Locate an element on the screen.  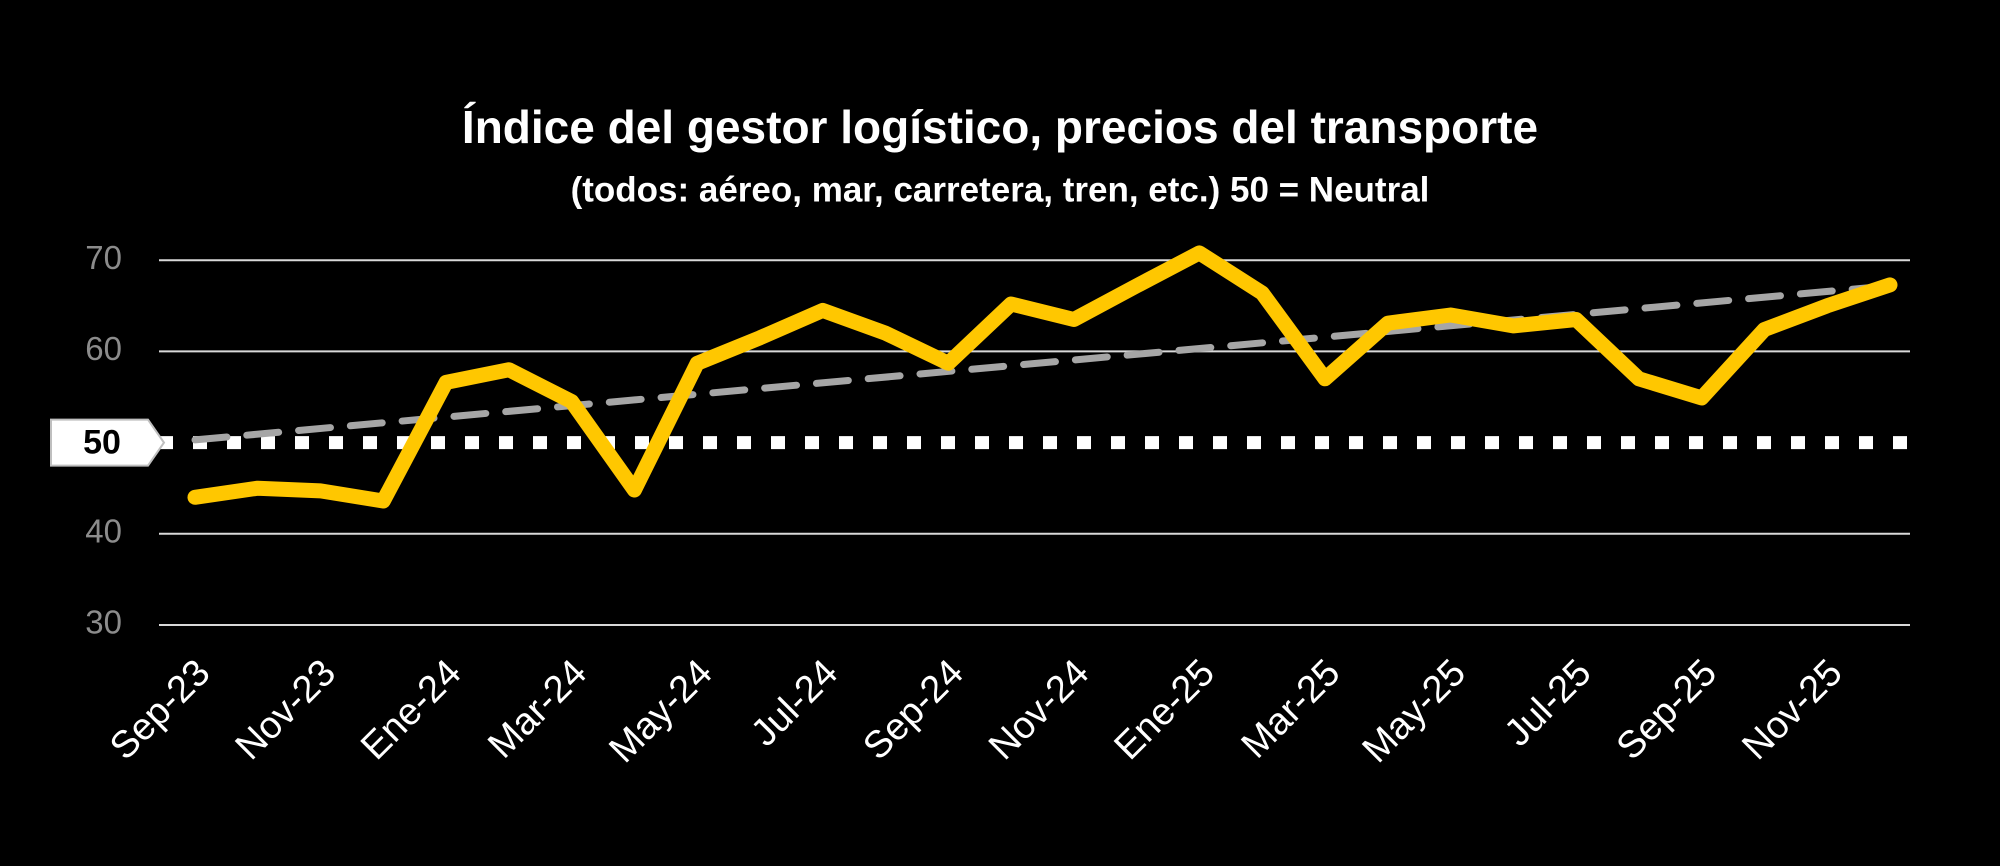
y-tick-label: 70 is located at coordinates (103, 257).